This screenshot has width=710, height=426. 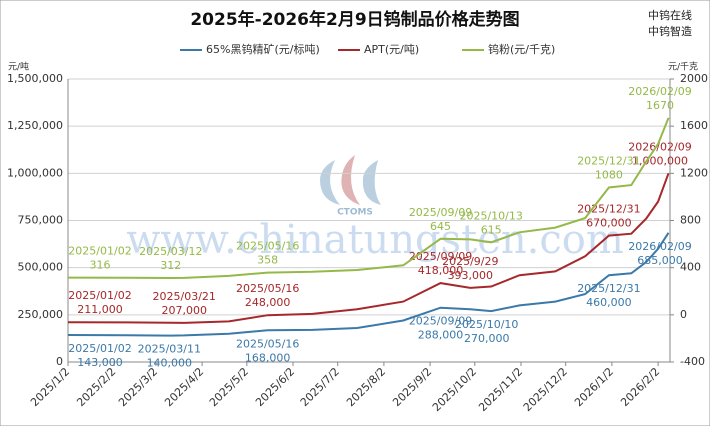 What do you see at coordinates (690, 267) in the screenshot?
I see `y2-tick-label: 400` at bounding box center [690, 267].